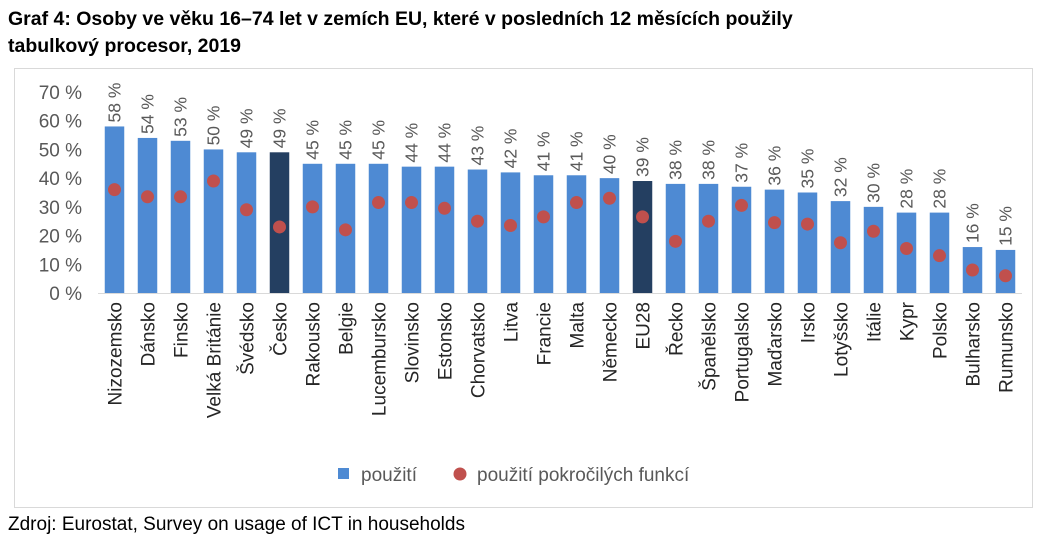 The width and height of the screenshot is (1041, 549). Describe the element at coordinates (347, 328) in the screenshot. I see `category-label: Belgie` at that location.